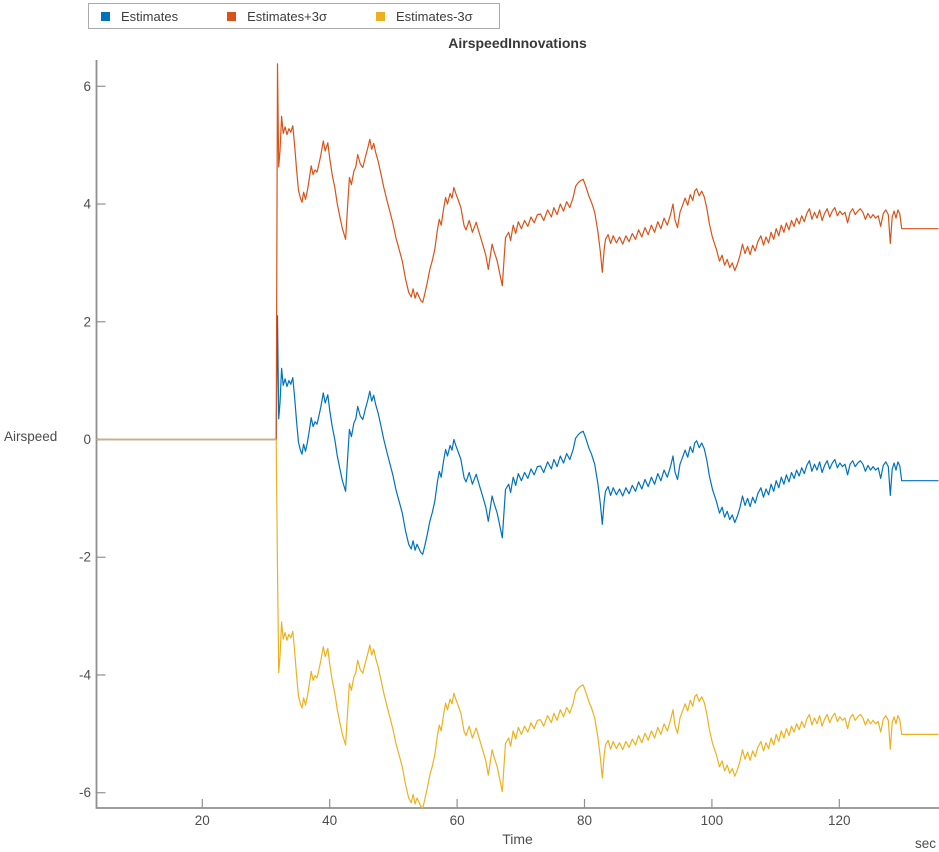 The height and width of the screenshot is (852, 939). What do you see at coordinates (87, 439) in the screenshot?
I see `y-tick-label: 0` at bounding box center [87, 439].